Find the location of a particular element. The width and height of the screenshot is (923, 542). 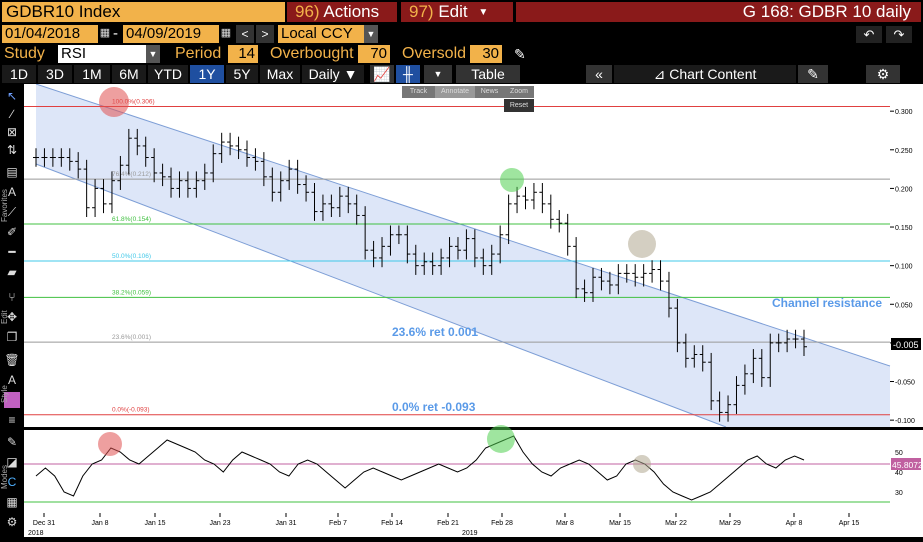

layers-icon: ▦ is located at coordinates (12, 502).